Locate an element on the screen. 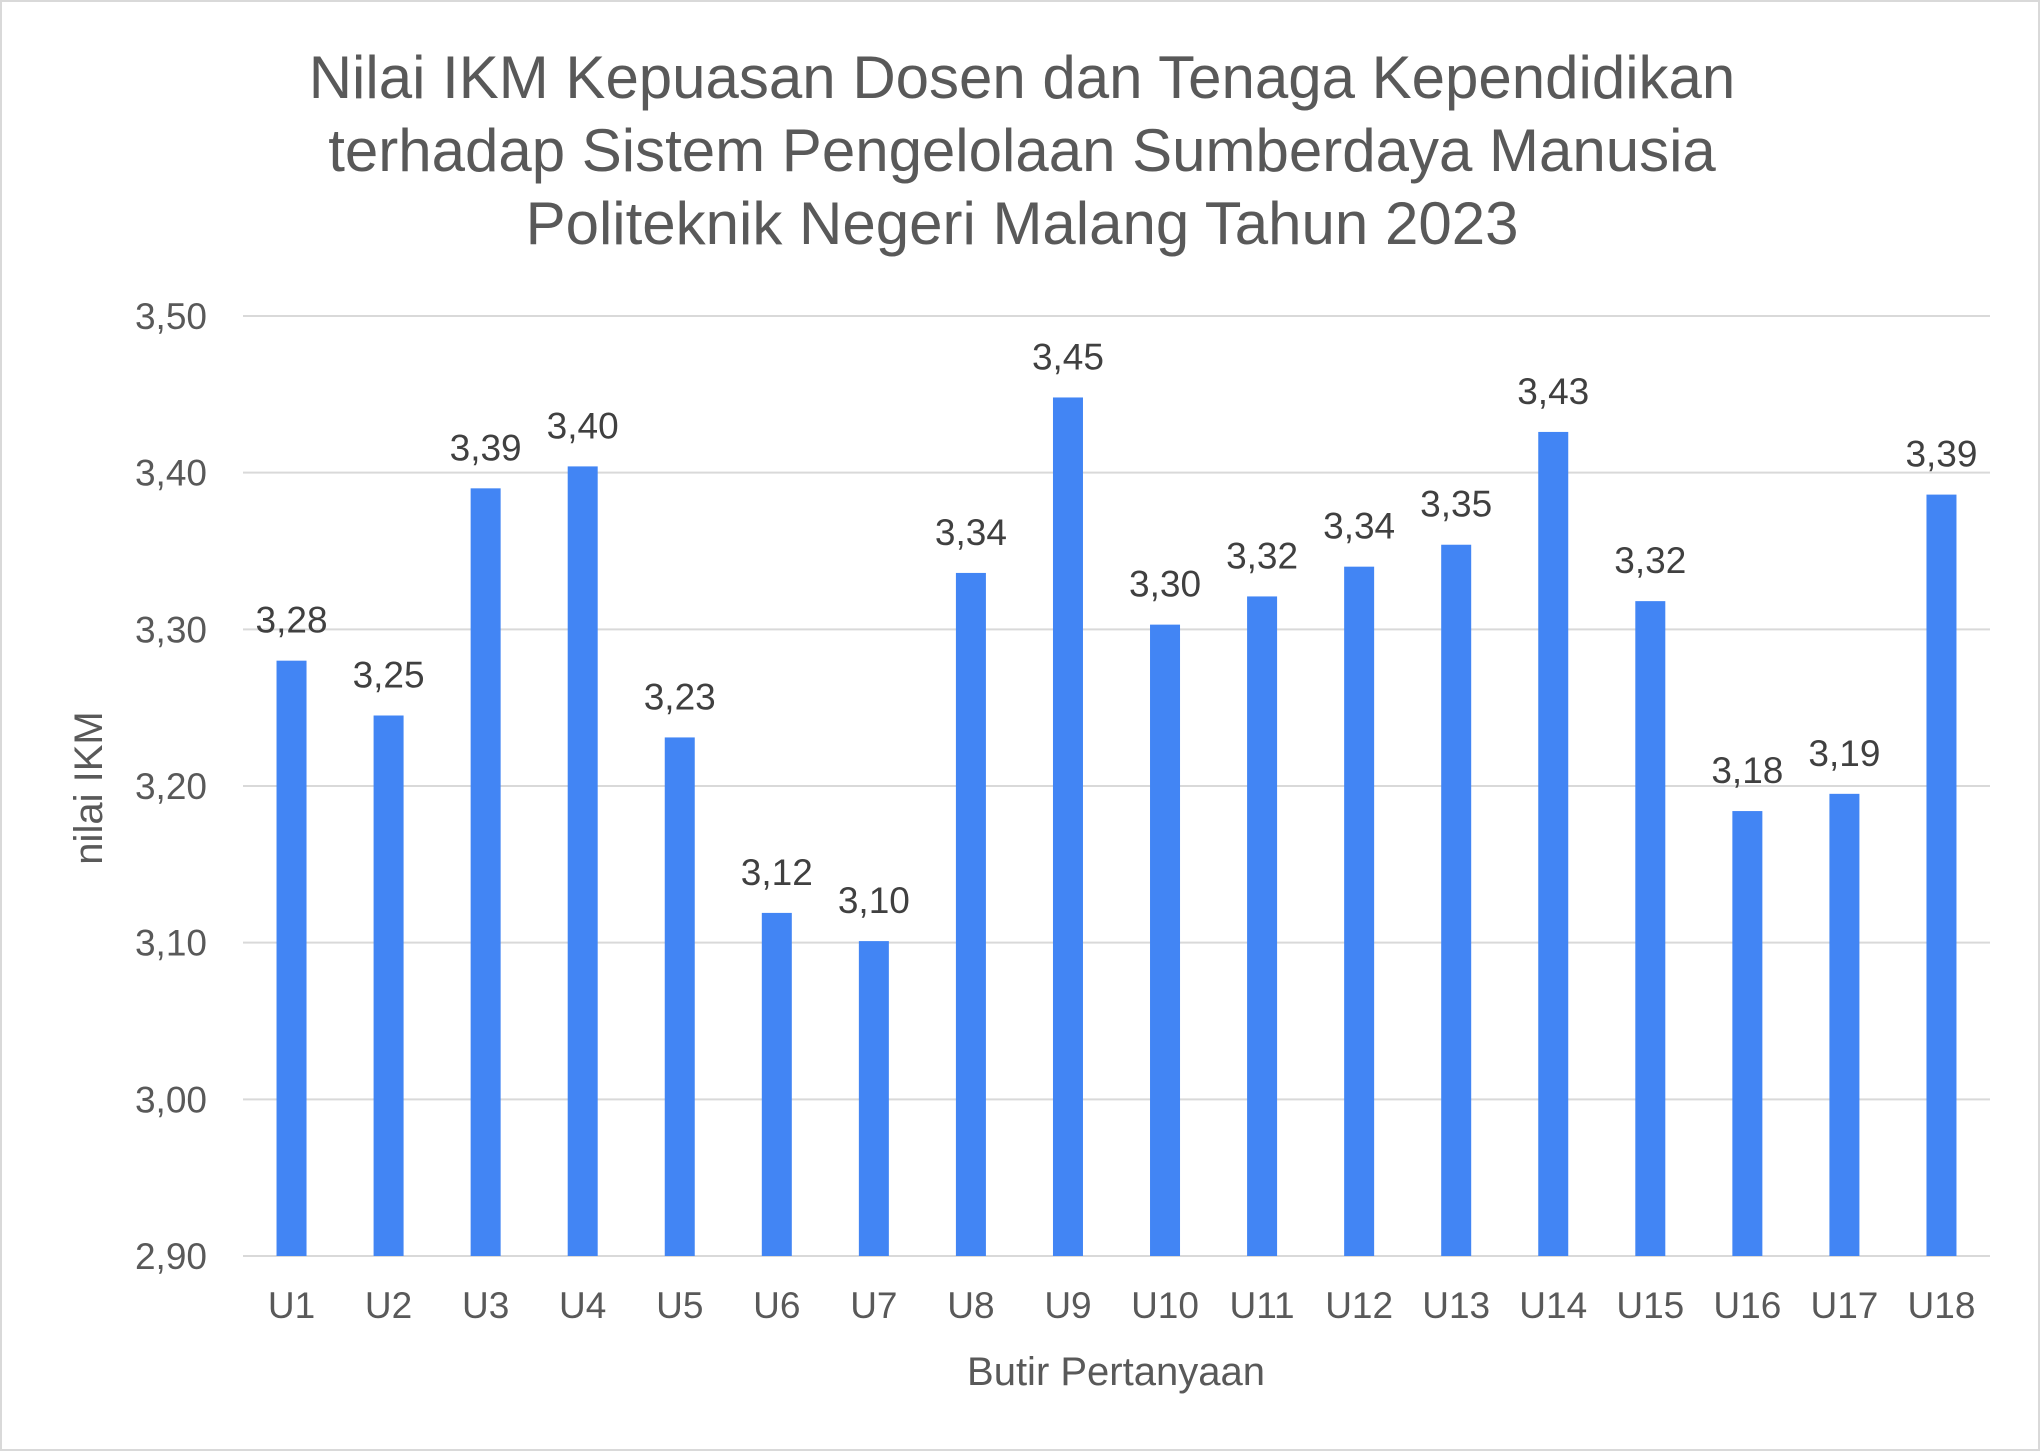 The image size is (2040, 1453). data-label-u2: 3,25 is located at coordinates (389, 675).